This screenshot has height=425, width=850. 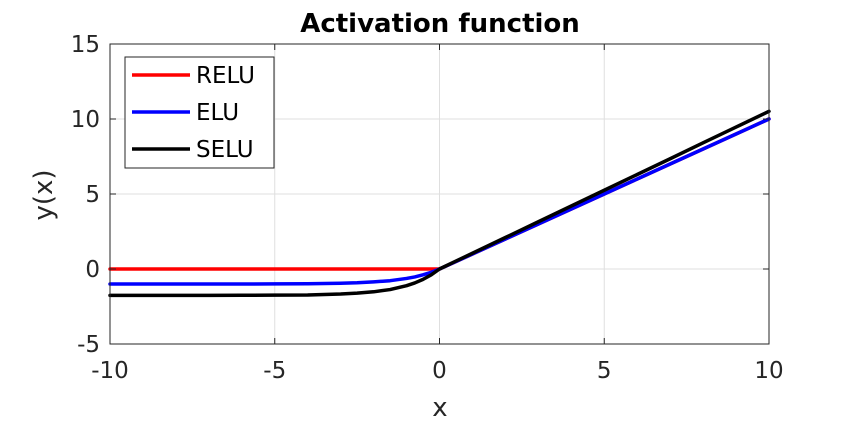 What do you see at coordinates (440, 24) in the screenshot?
I see `chart-title: Activation function` at bounding box center [440, 24].